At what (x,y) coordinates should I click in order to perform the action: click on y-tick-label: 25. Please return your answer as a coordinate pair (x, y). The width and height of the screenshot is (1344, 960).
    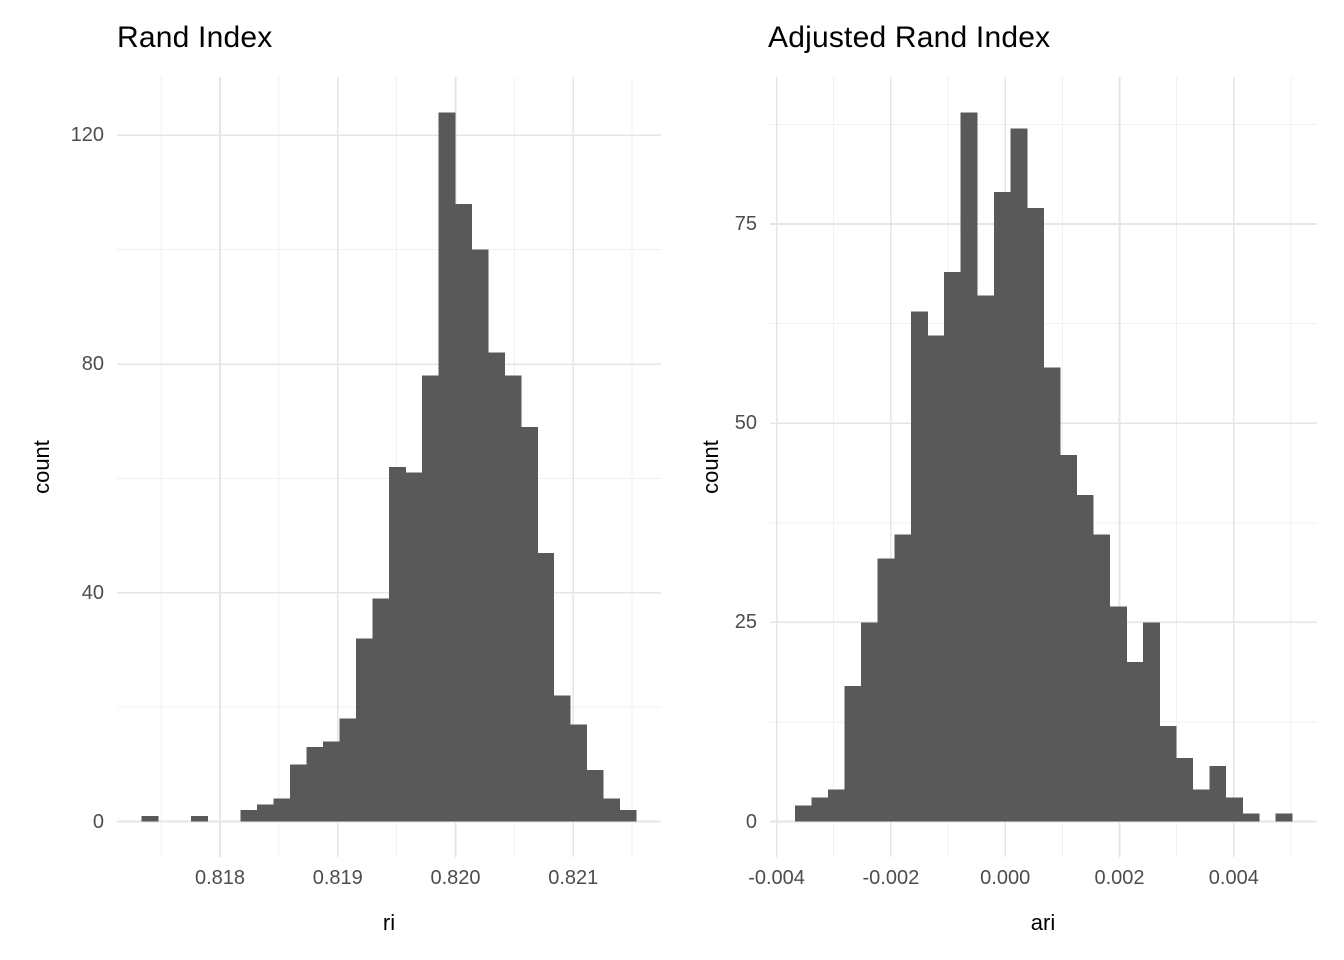
    Looking at the image, I should click on (745, 622).